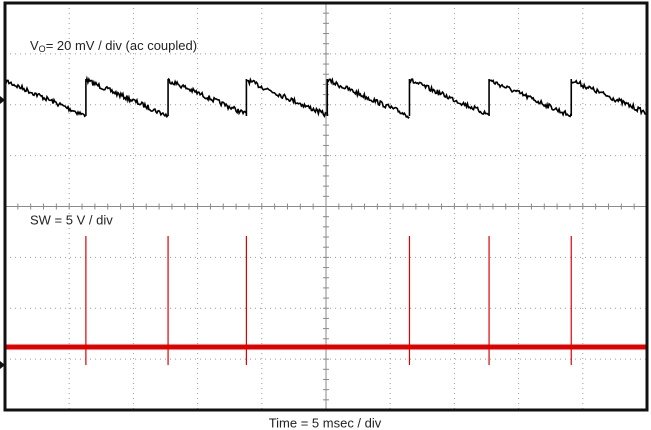 The image size is (651, 430). I want to click on x-axis-label: Time = 5 msec / div, so click(325, 422).